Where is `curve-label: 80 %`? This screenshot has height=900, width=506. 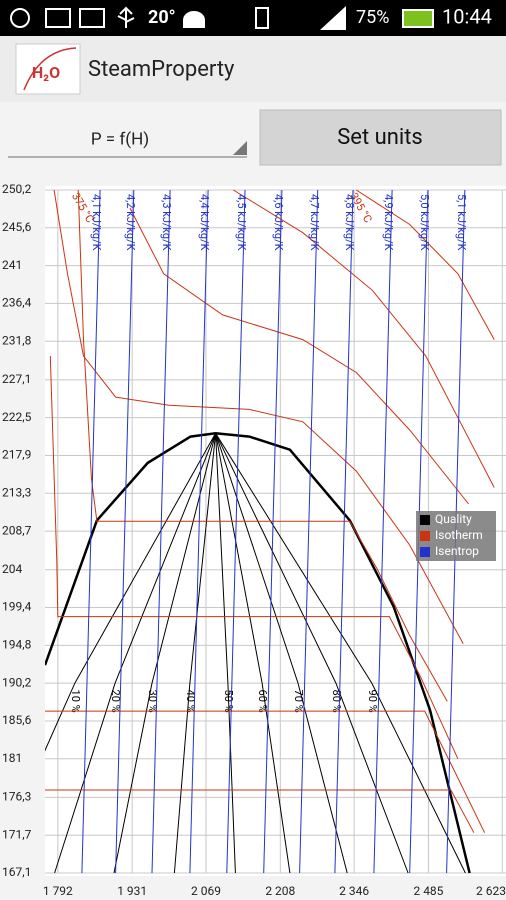 curve-label: 80 % is located at coordinates (336, 701).